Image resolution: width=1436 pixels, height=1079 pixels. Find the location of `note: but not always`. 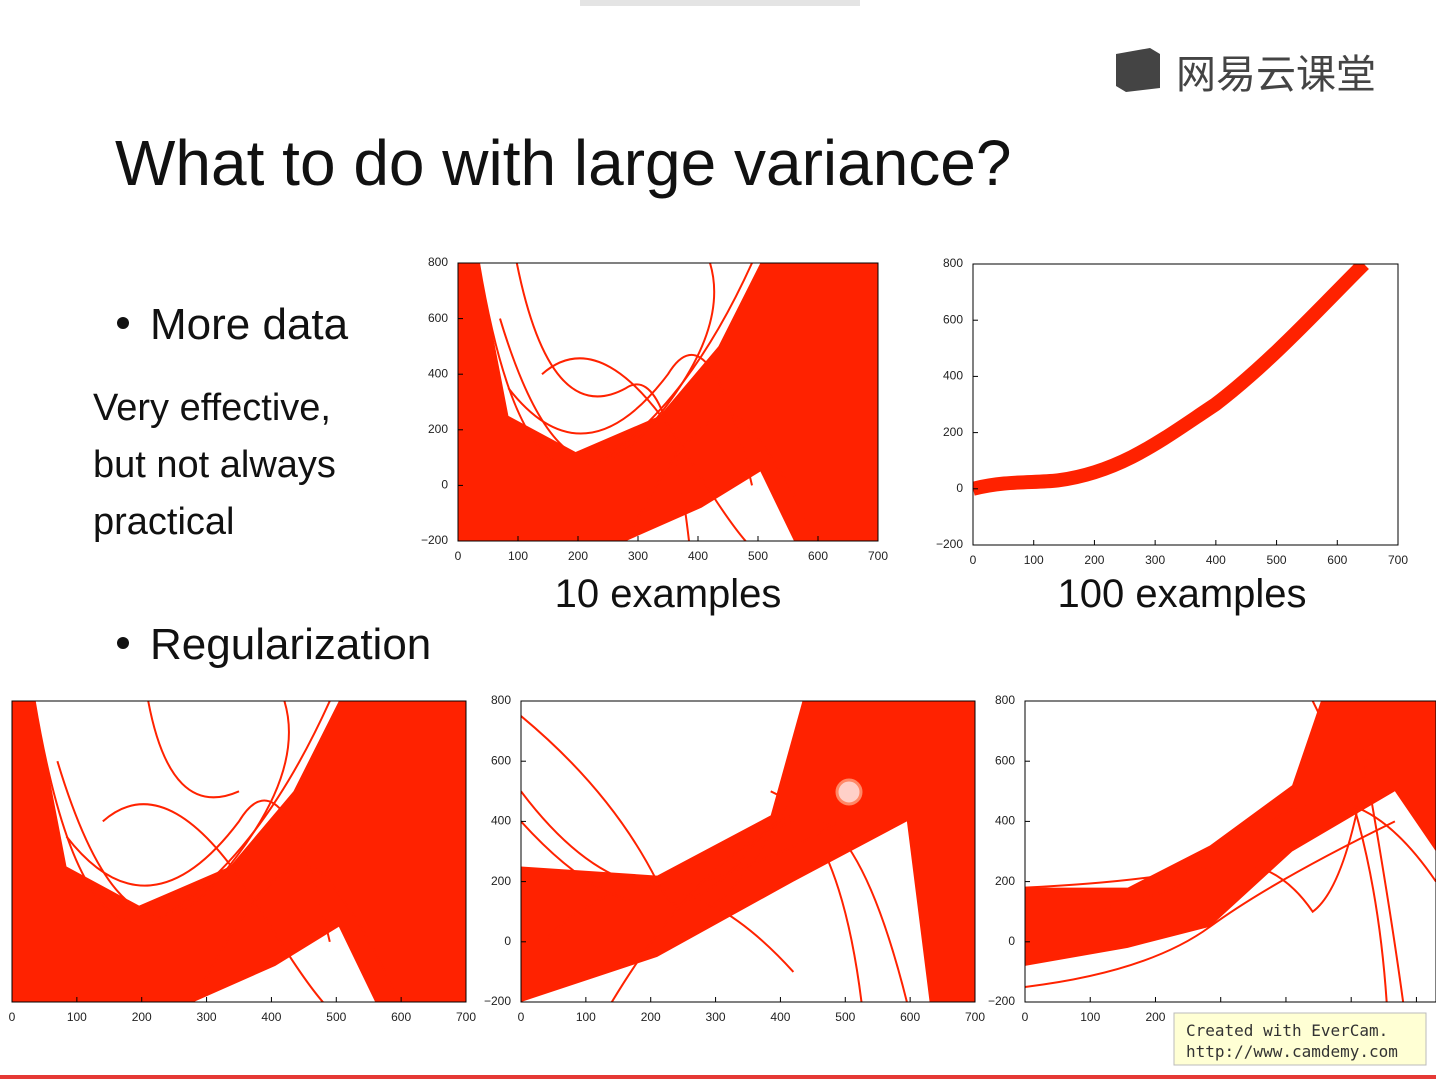

note: but not always is located at coordinates (214, 465).